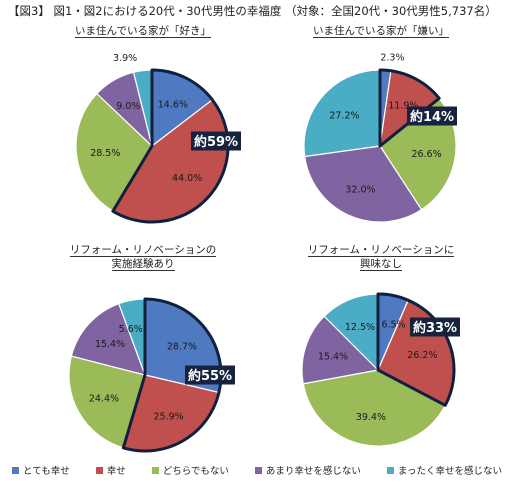 The image size is (508, 482). What do you see at coordinates (195, 471) in the screenshot?
I see `legend-label: どちらでもない` at bounding box center [195, 471].